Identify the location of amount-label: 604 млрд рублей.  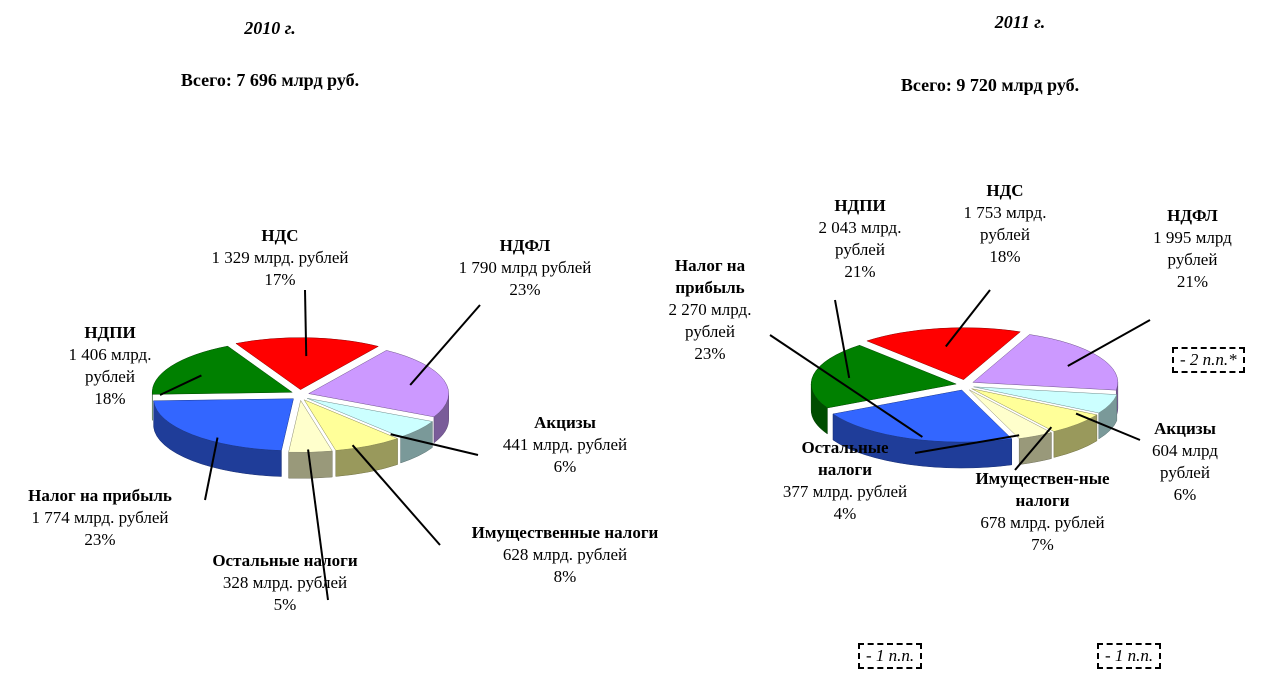
(1185, 461).